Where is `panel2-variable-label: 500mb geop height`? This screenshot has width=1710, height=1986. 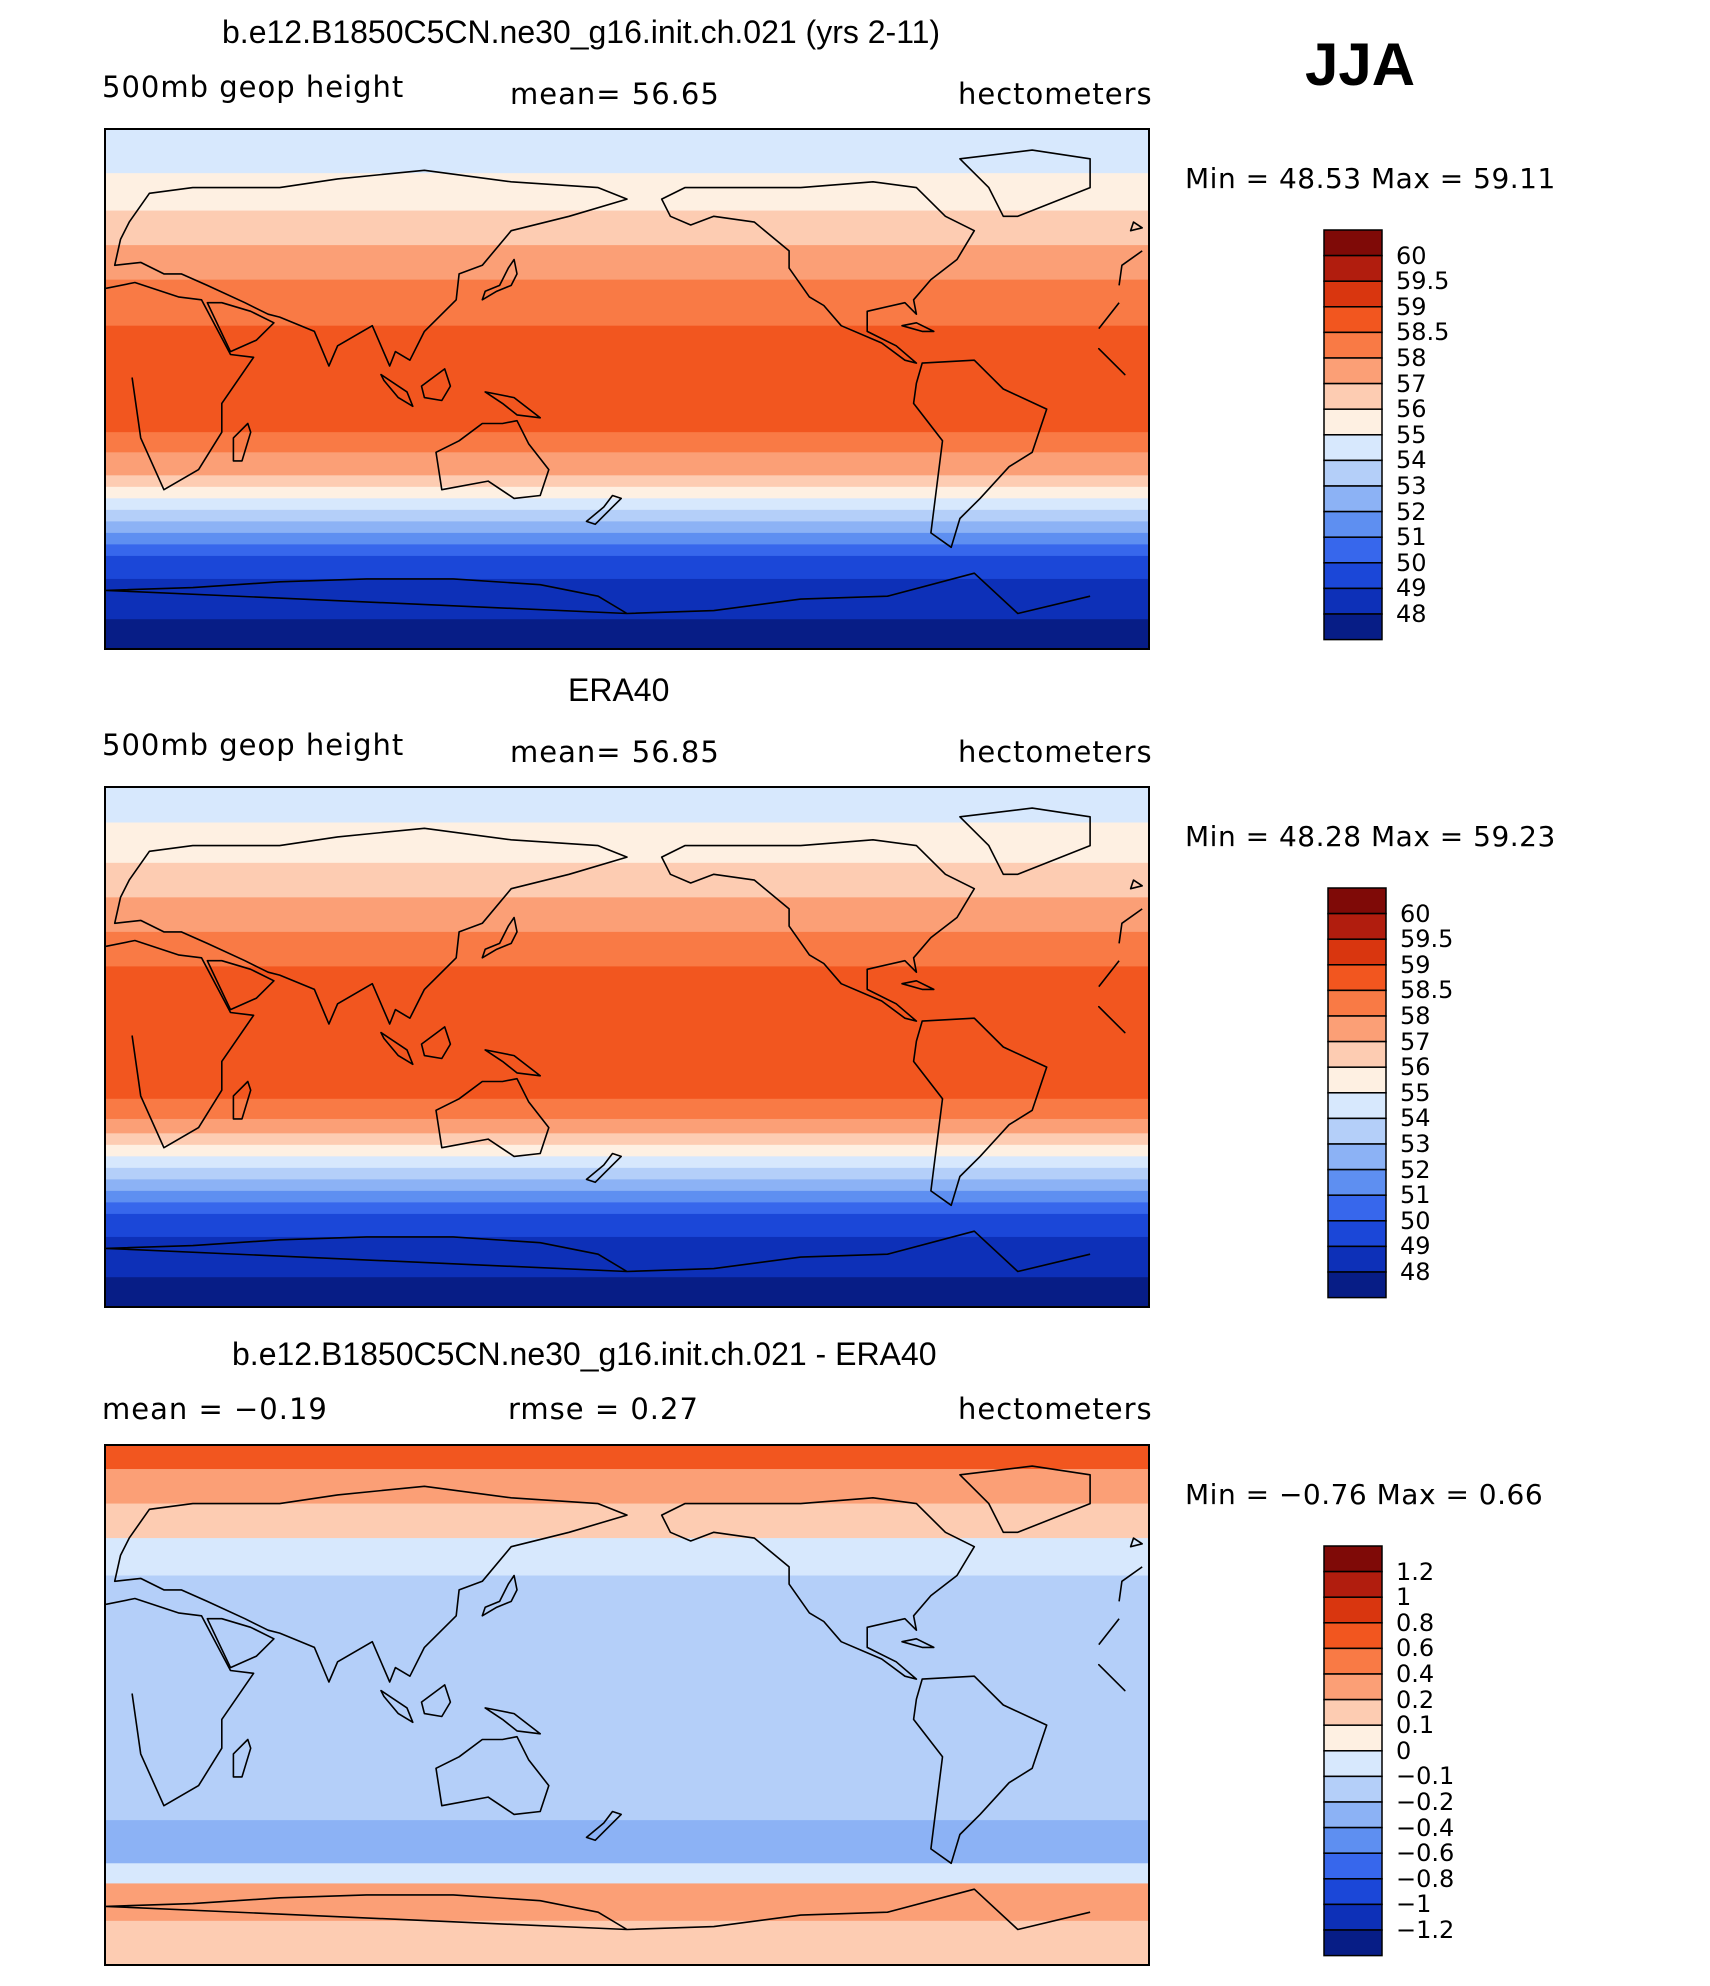 panel2-variable-label: 500mb geop height is located at coordinates (253, 745).